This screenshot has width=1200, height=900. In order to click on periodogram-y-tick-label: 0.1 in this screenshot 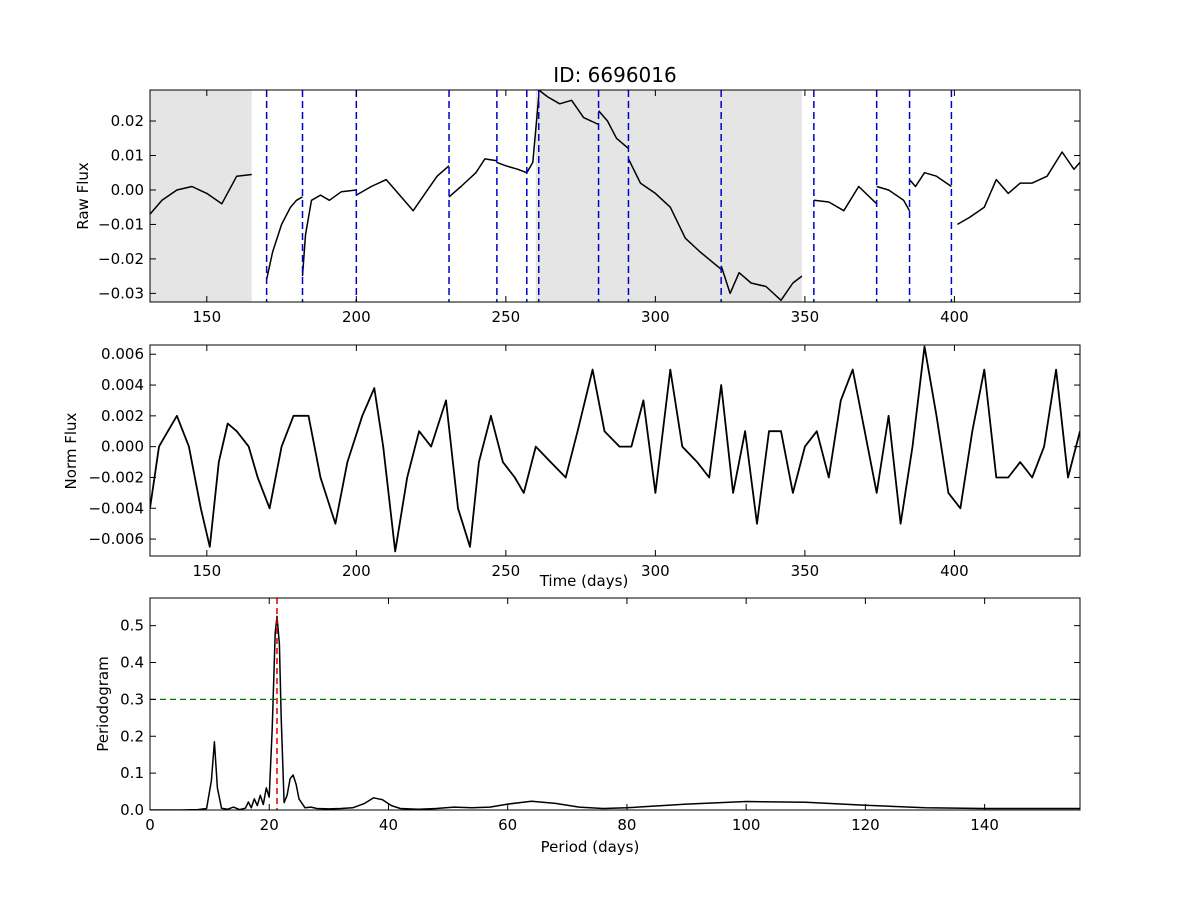, I will do `click(132, 773)`.